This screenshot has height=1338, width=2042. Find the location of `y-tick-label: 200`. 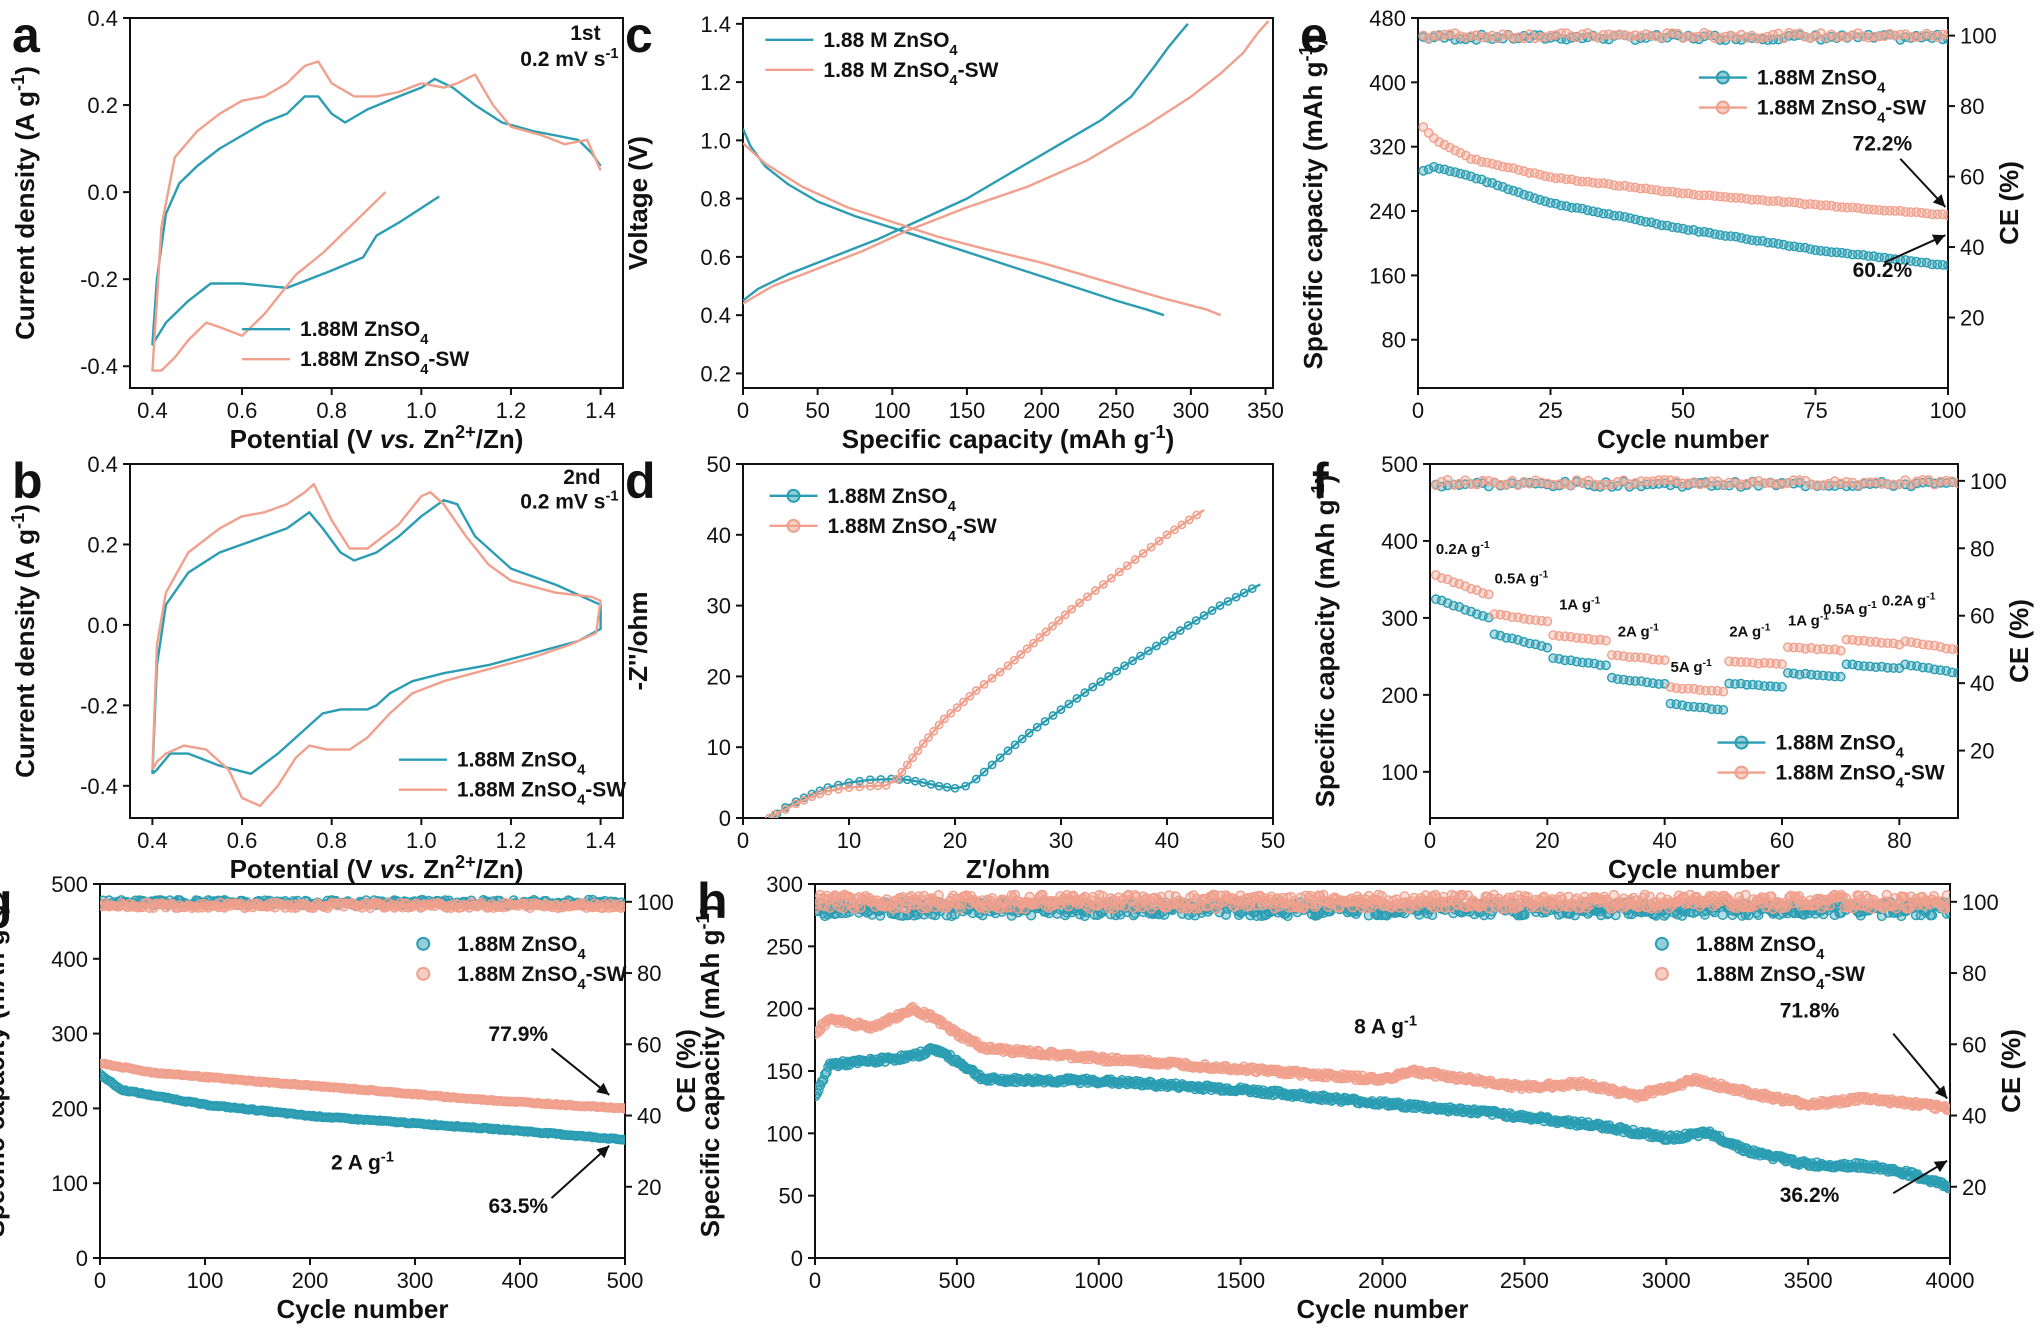

y-tick-label: 200 is located at coordinates (1399, 695).